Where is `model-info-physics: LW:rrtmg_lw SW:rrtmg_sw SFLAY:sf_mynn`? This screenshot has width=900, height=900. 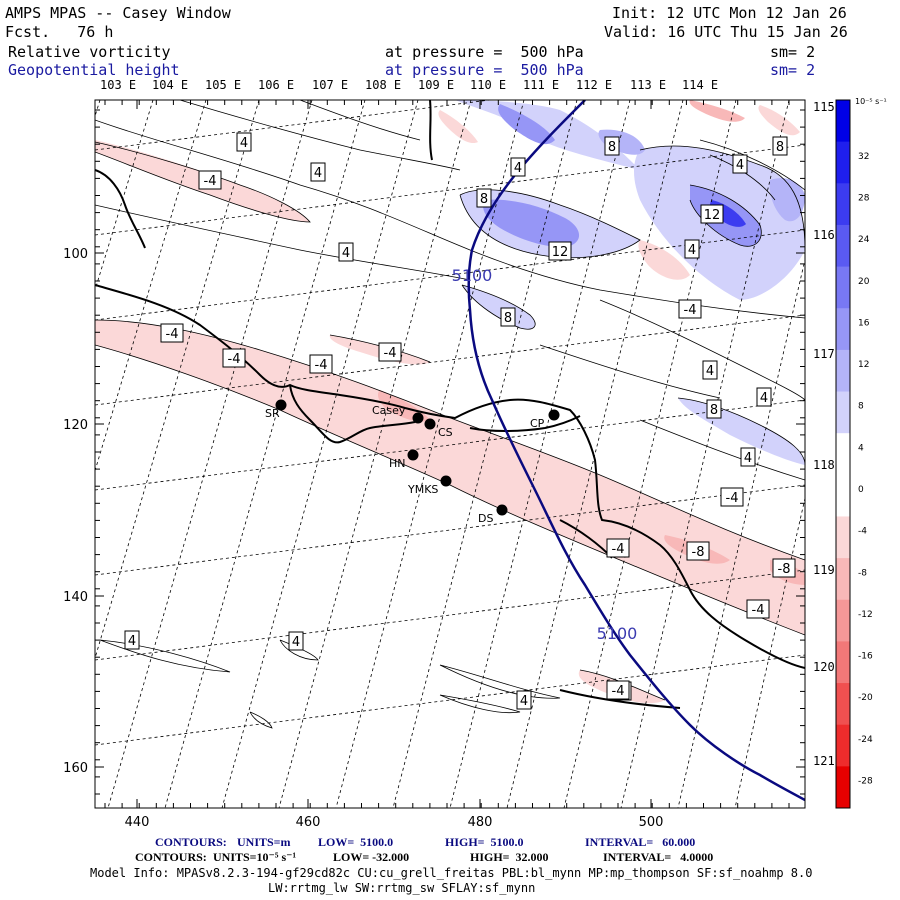
model-info-physics: LW:rrtmg_lw SW:rrtmg_sw SFLAY:sf_mynn is located at coordinates (402, 888).